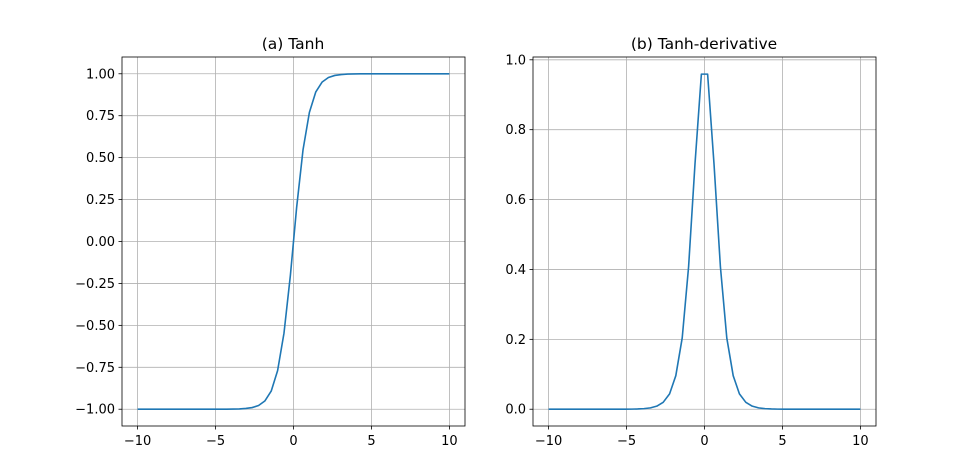 This screenshot has height=476, width=973. Describe the element at coordinates (100, 116) in the screenshot. I see `y-tick-label: 0.75` at that location.